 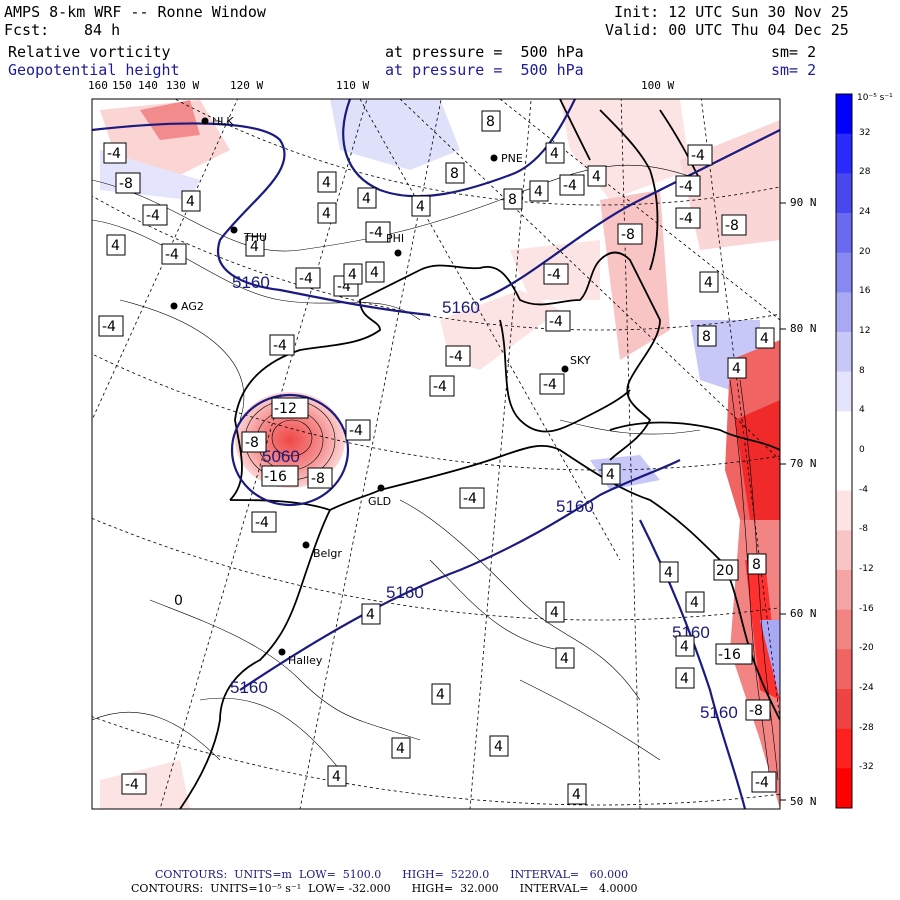 What do you see at coordinates (794, 70) in the screenshot?
I see `field2-smoothing: sm= 2` at bounding box center [794, 70].